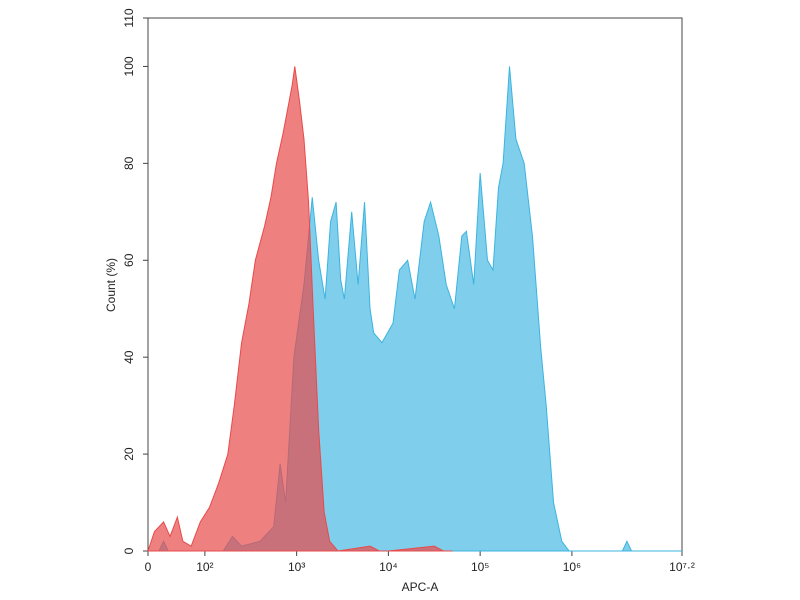  What do you see at coordinates (129, 17) in the screenshot?
I see `y-tick-label: 110` at bounding box center [129, 17].